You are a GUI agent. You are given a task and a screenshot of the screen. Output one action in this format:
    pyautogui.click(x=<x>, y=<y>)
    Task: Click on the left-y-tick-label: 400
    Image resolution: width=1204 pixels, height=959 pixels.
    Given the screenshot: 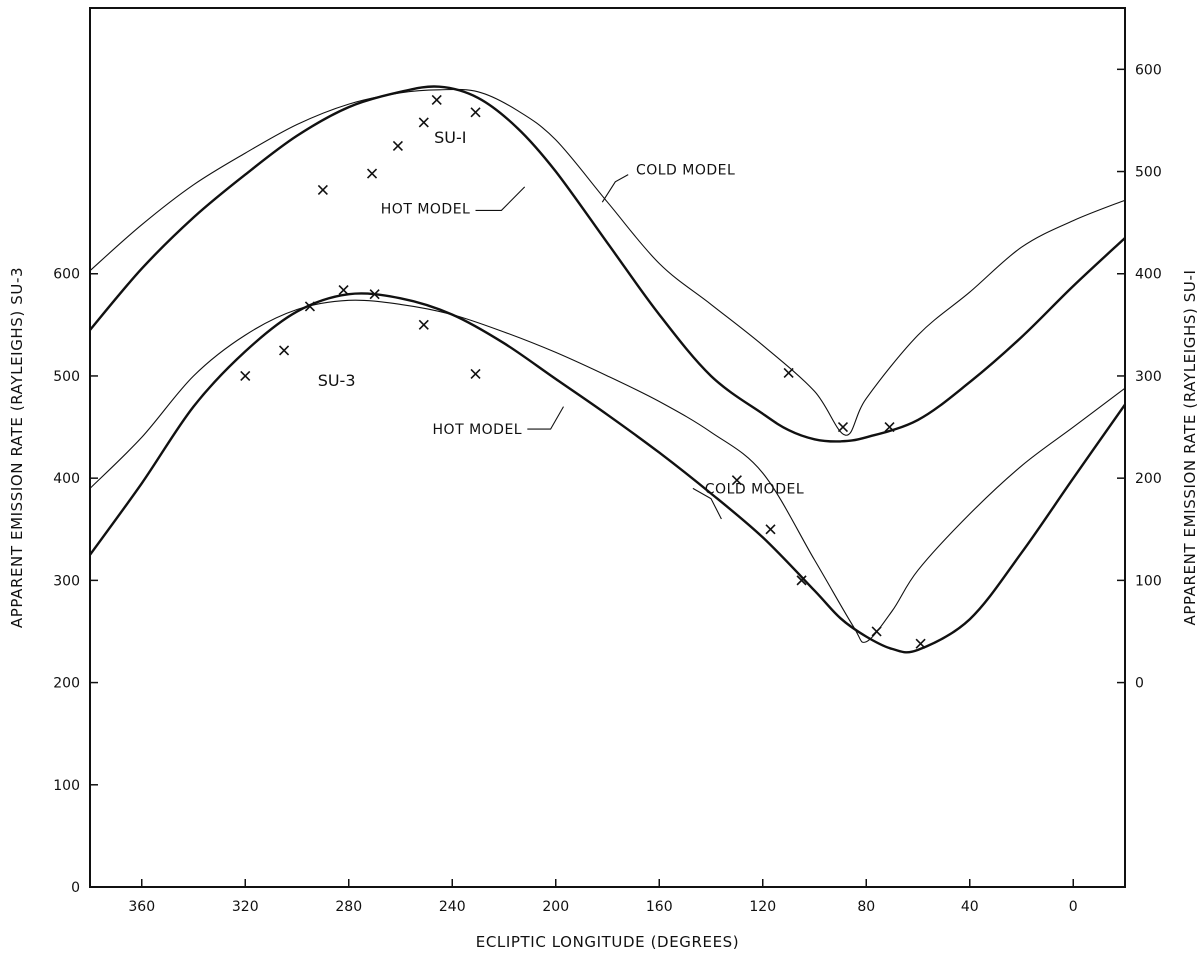 What is the action you would take?
    pyautogui.click(x=66, y=479)
    